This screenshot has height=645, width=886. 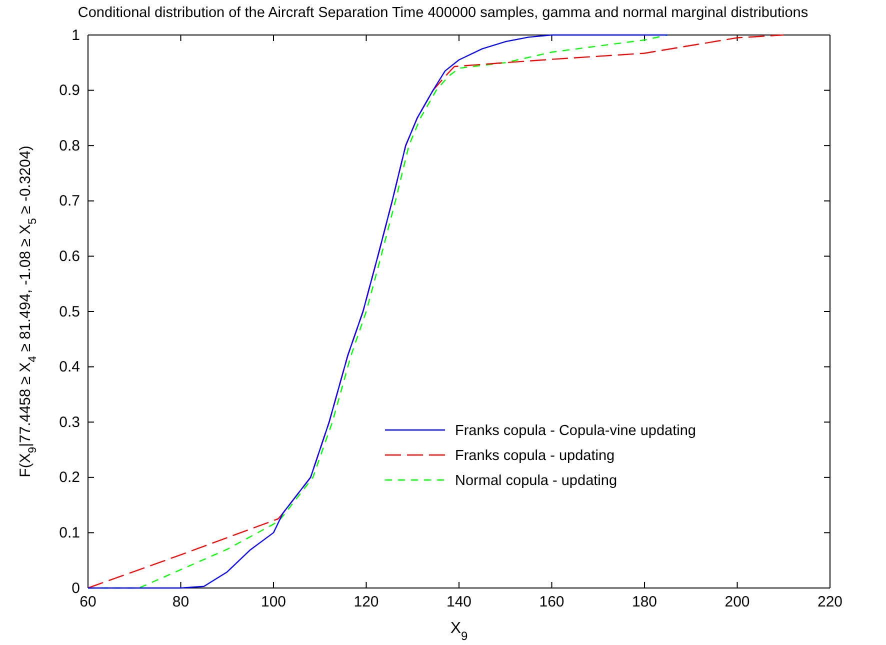 What do you see at coordinates (69, 477) in the screenshot?
I see `y-tick-label: 0.2` at bounding box center [69, 477].